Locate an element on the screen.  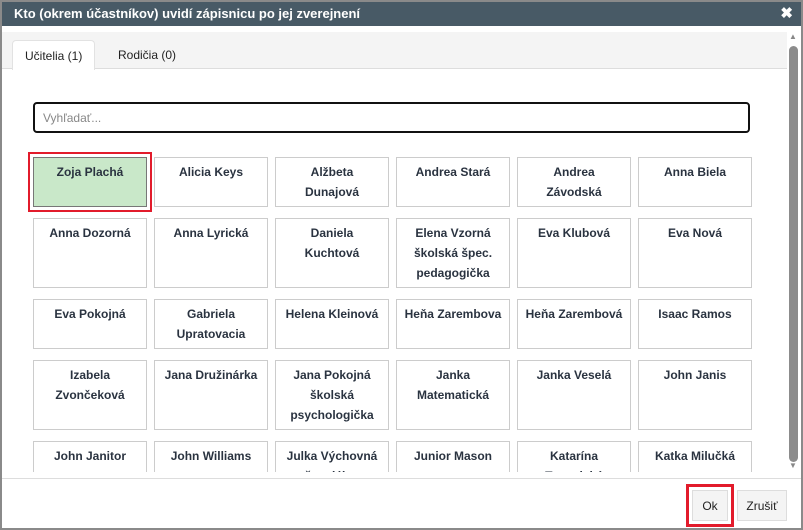
person-item: Daniela Kuchtová is located at coordinates (332, 253).